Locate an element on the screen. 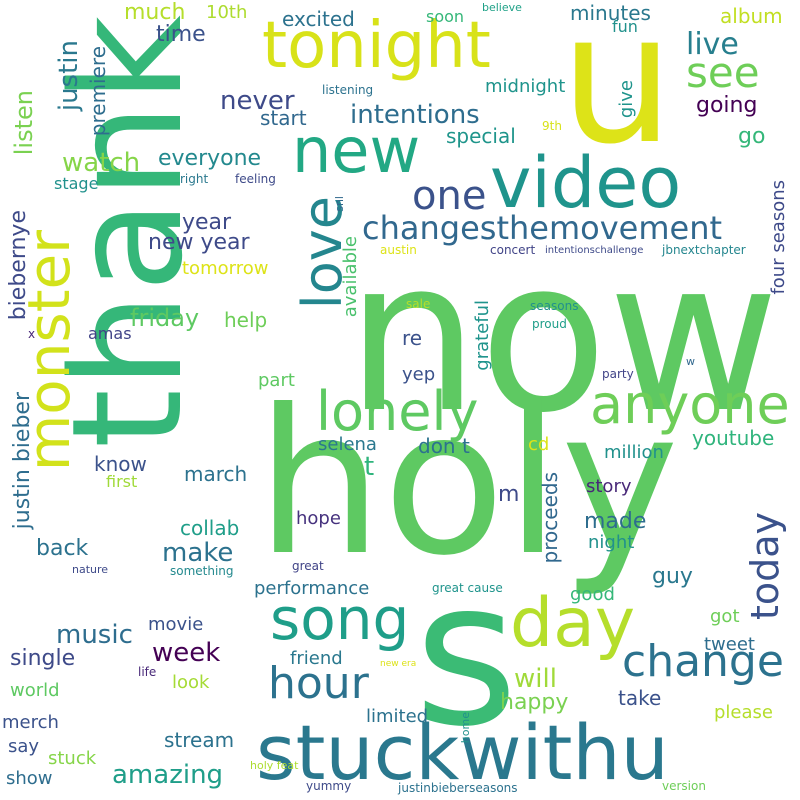 The height and width of the screenshot is (800, 800). word-listening: listening is located at coordinates (348, 90).